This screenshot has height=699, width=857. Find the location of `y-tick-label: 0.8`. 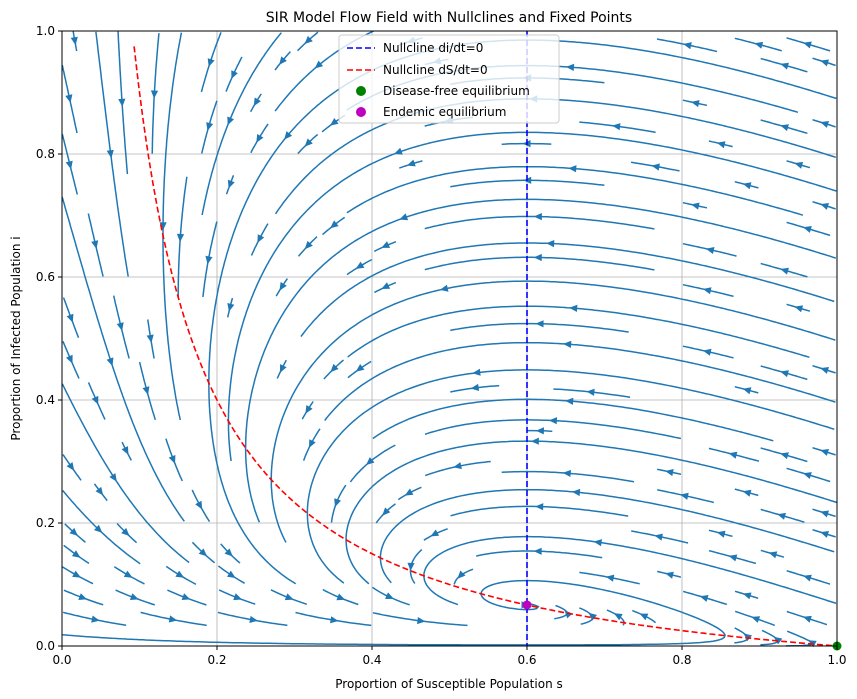

y-tick-label: 0.8 is located at coordinates (45, 154).